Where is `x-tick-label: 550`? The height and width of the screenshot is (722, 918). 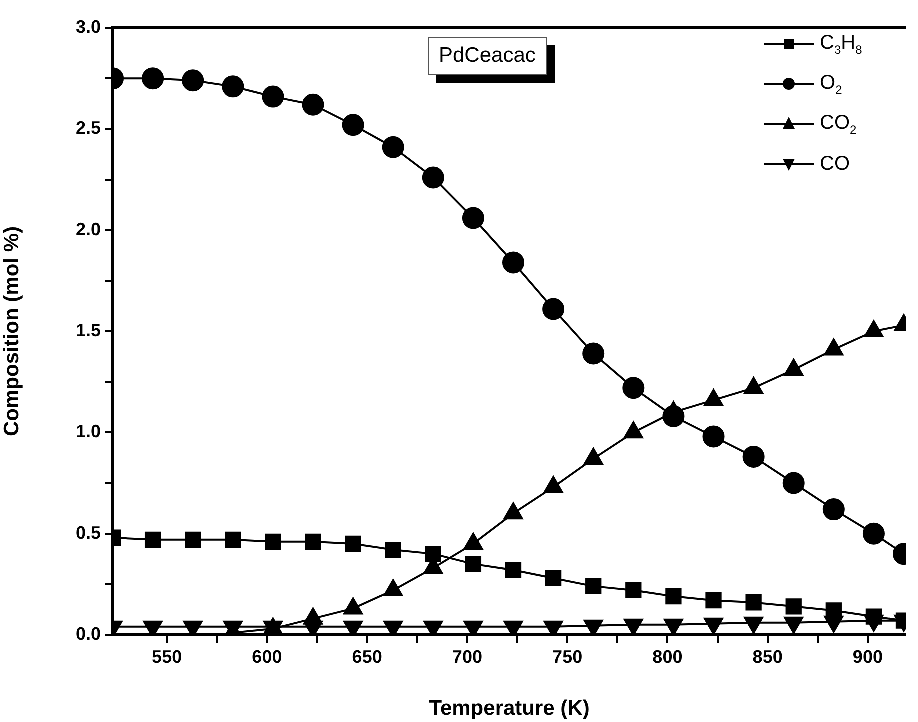
x-tick-label: 550 is located at coordinates (167, 656).